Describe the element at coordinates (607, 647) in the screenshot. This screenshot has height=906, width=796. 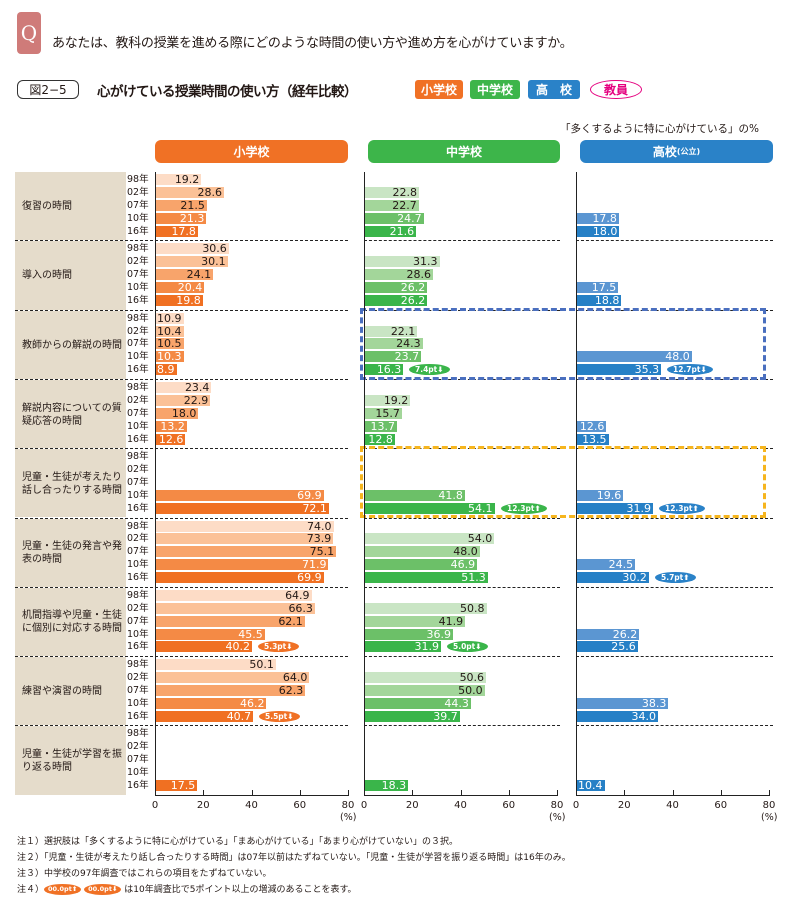
I see `bar-h-16: 25.6` at that location.